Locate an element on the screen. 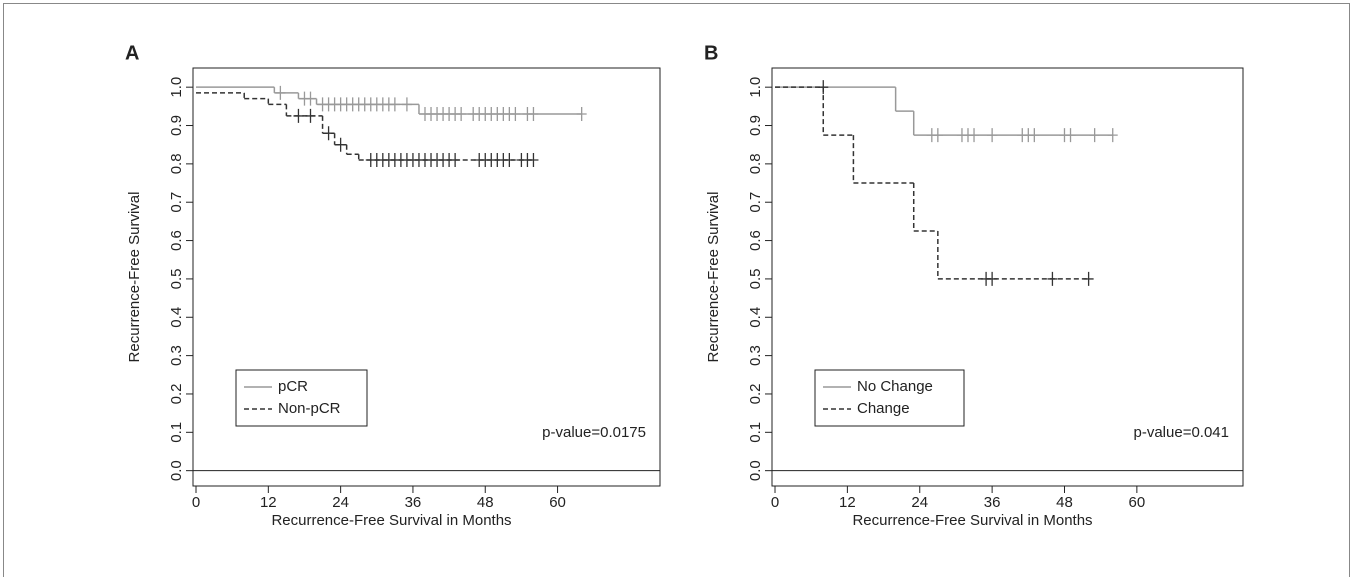 The image size is (1353, 577). legend-label: Non-pCR is located at coordinates (309, 408).